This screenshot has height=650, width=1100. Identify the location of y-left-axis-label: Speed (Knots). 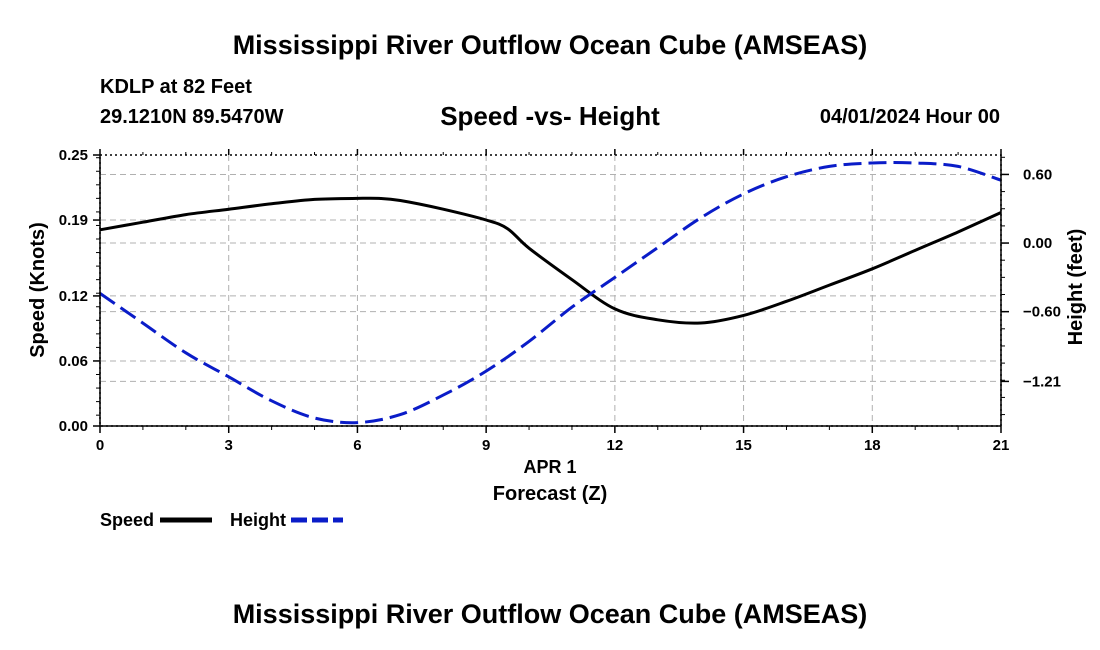
(38, 290).